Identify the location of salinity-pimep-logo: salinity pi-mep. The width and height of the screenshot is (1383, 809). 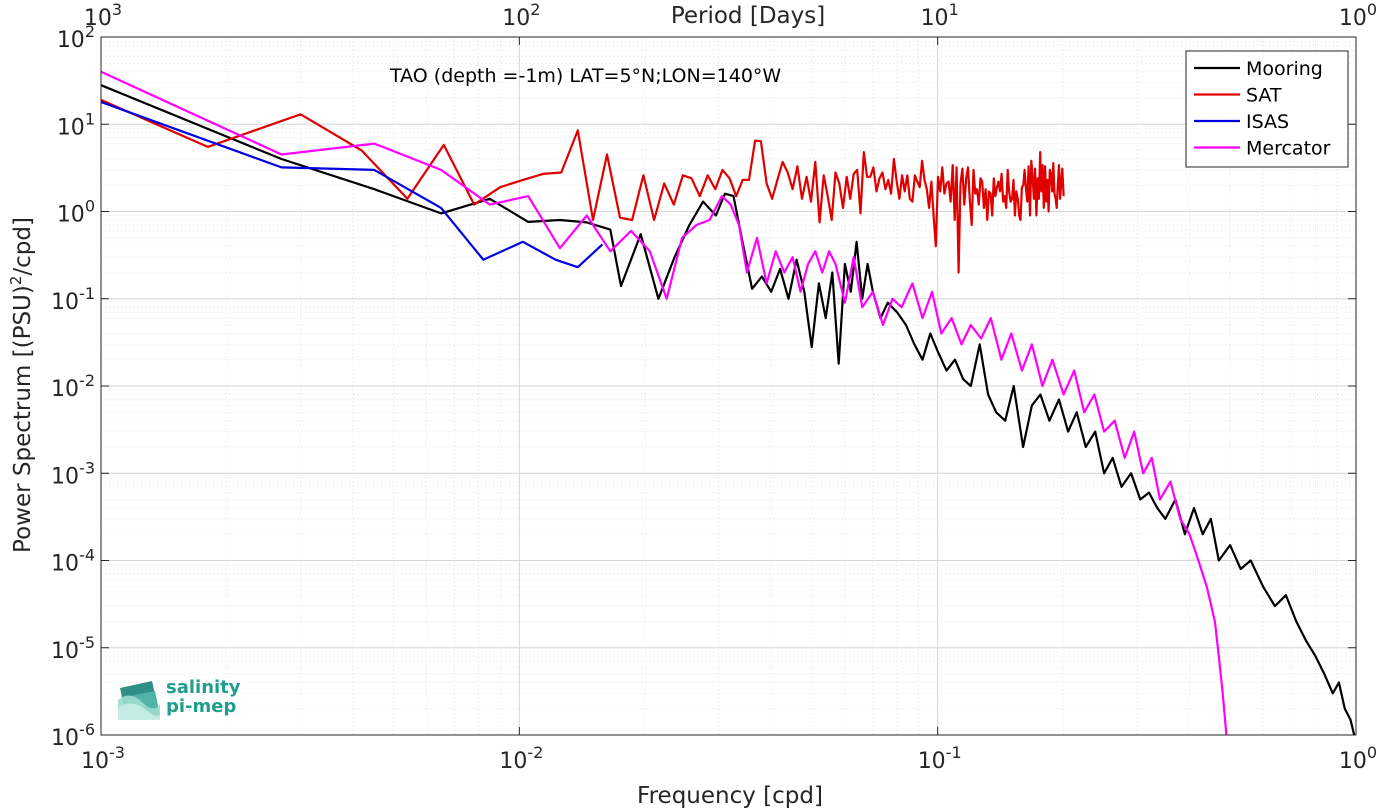
(179, 698).